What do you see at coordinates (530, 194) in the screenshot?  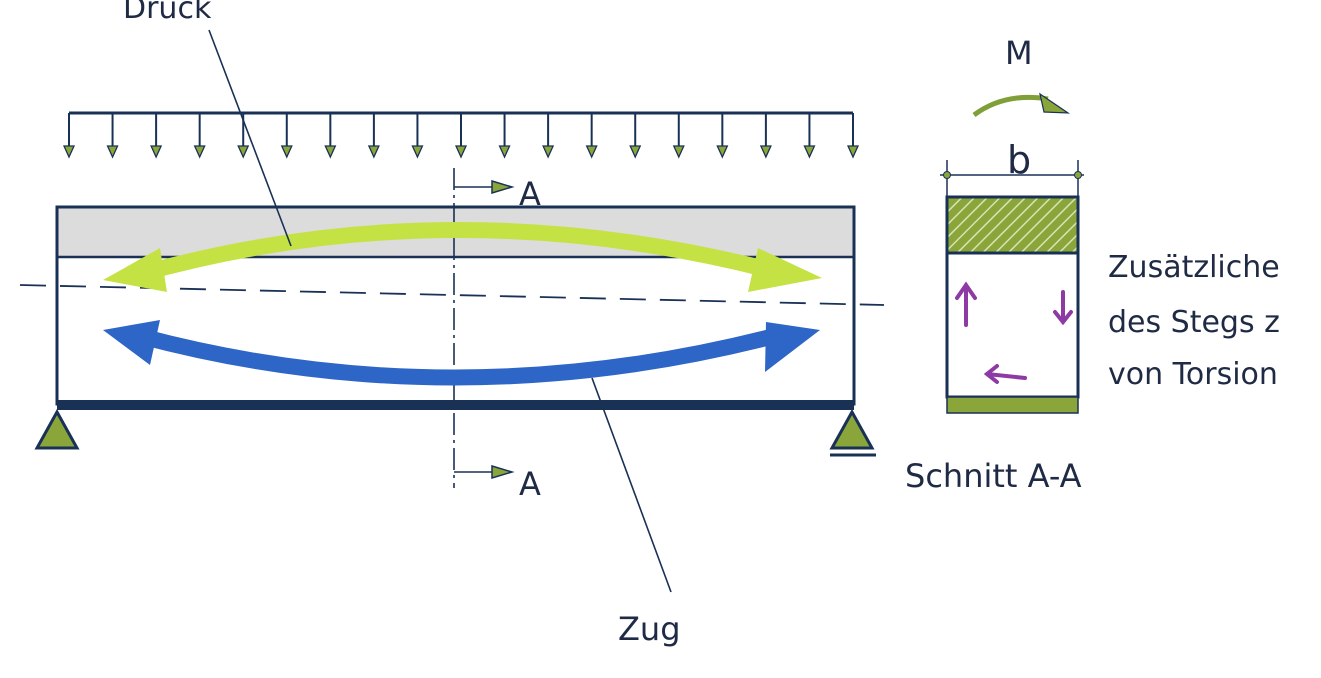 I see `section-label-top: A` at bounding box center [530, 194].